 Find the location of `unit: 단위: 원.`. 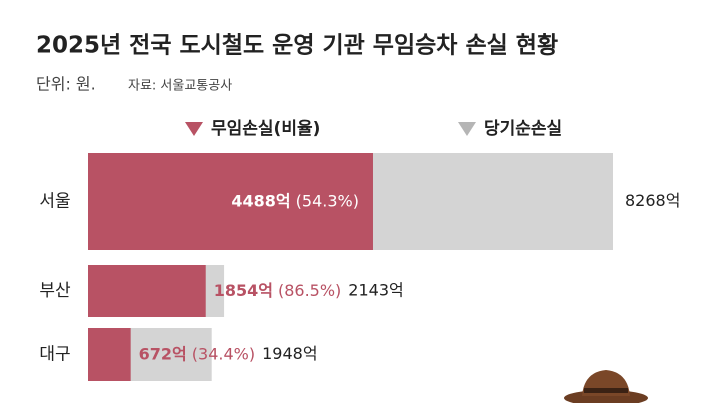

unit: 단위: 원. is located at coordinates (66, 84).